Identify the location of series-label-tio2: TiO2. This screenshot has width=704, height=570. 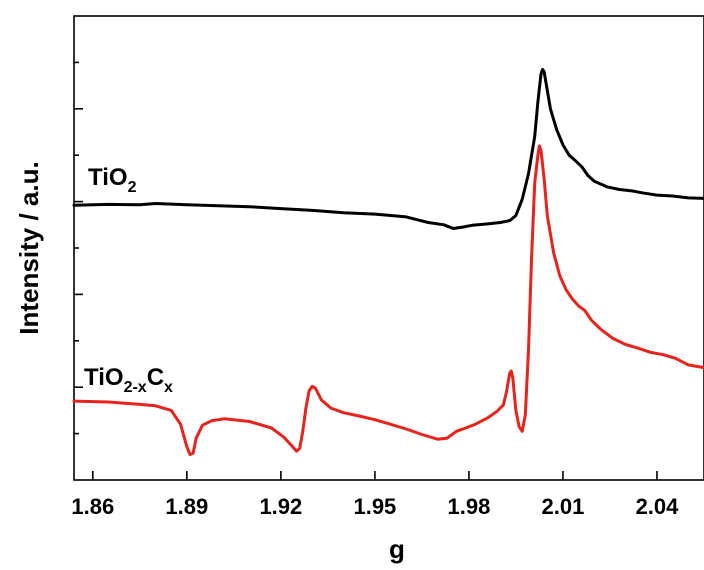
(112, 180).